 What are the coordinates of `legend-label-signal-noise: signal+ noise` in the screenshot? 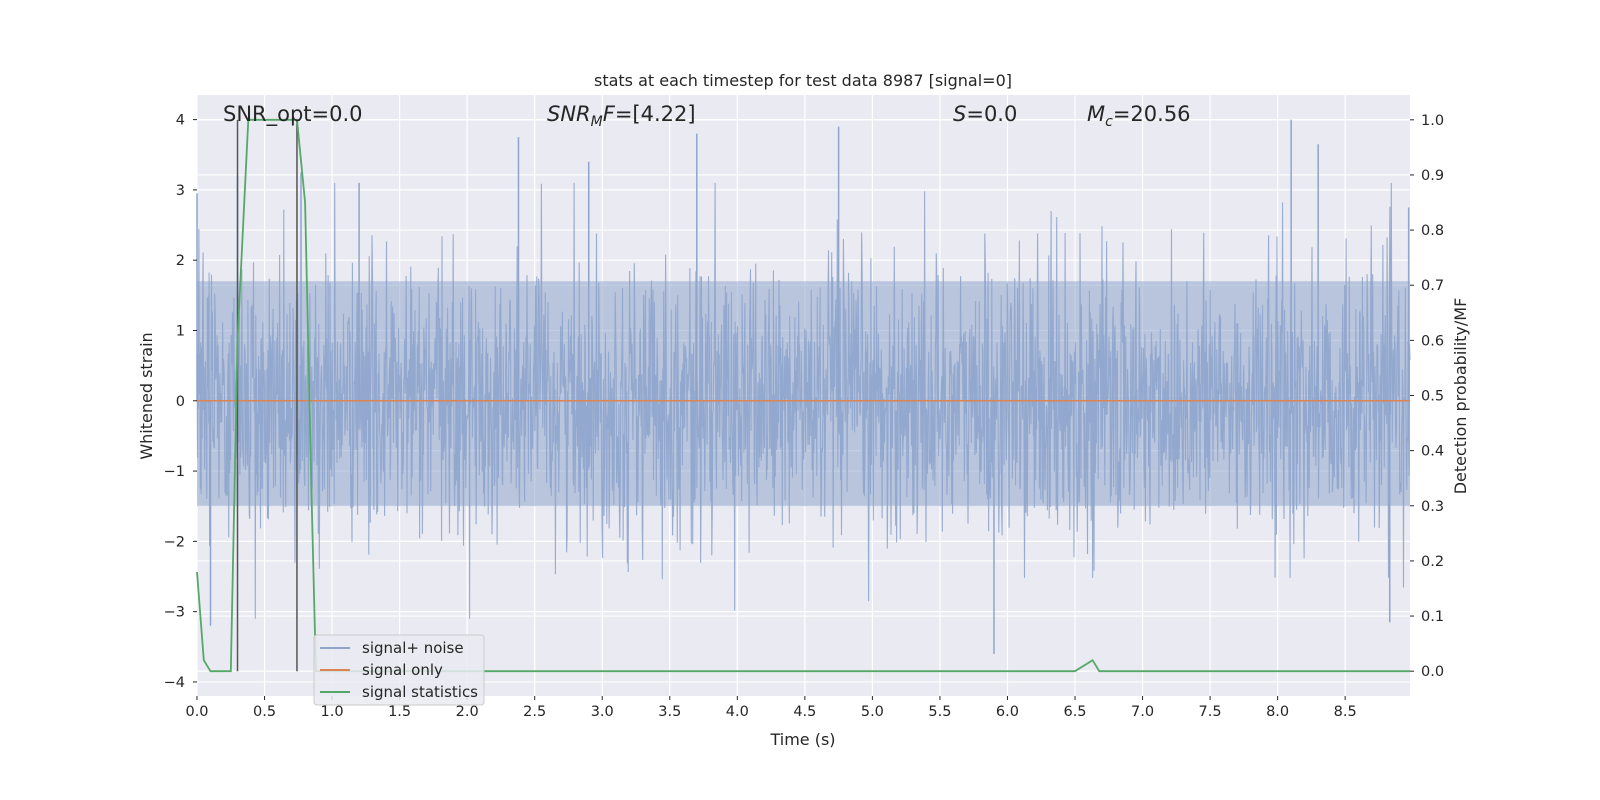 It's located at (413, 648).